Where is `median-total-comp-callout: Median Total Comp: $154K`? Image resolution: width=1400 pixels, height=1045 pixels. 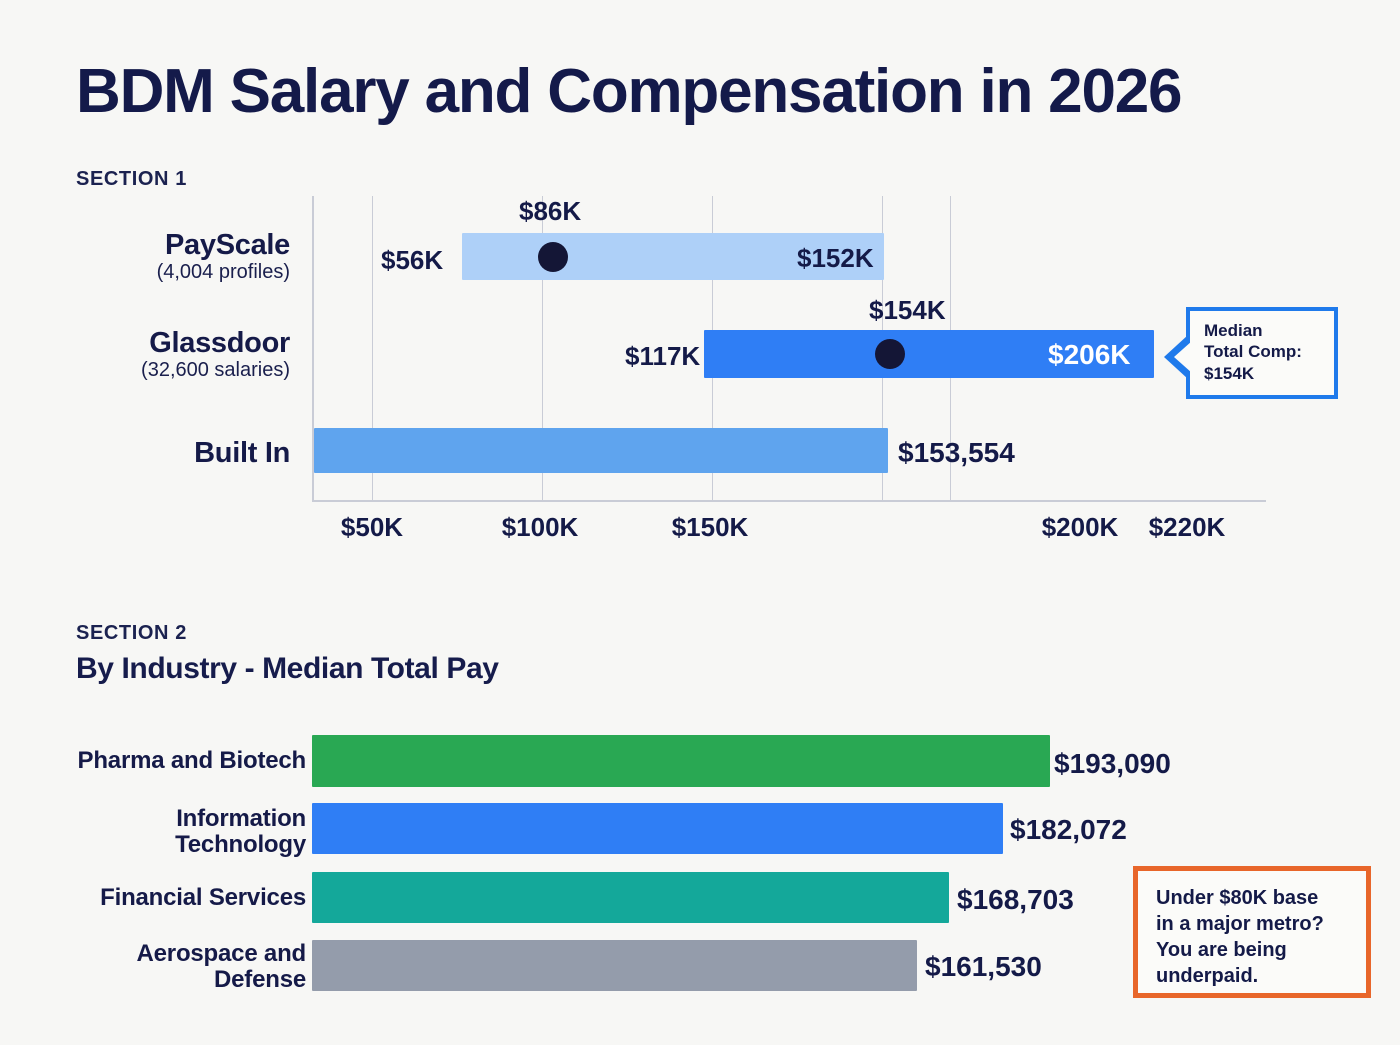 median-total-comp-callout: Median Total Comp: $154K is located at coordinates (1251, 353).